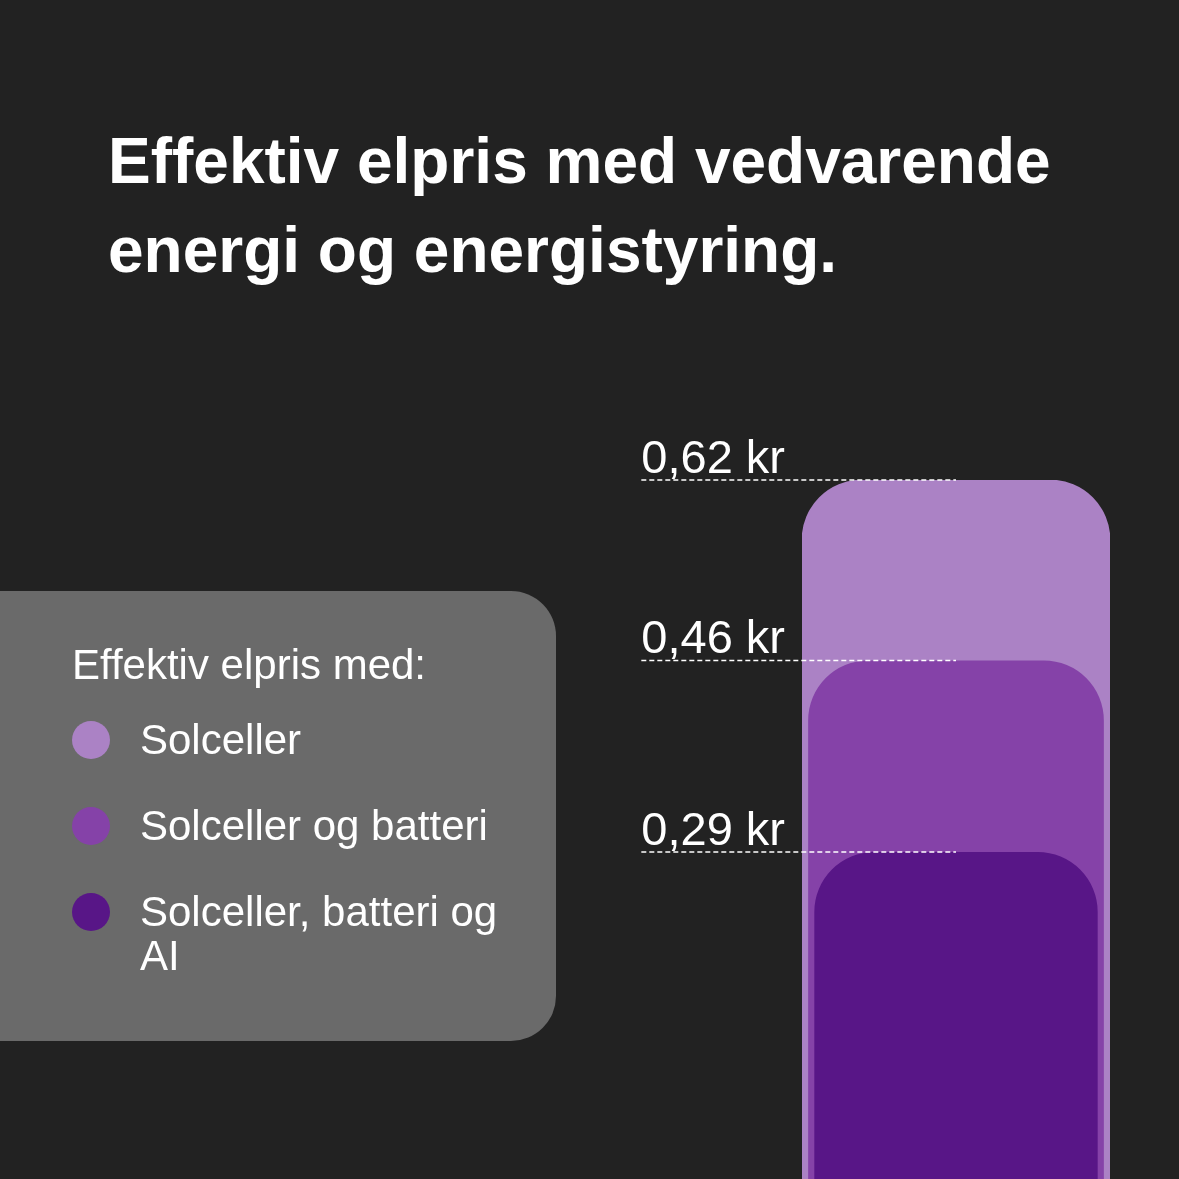  What do you see at coordinates (250, 664) in the screenshot?
I see `legend-title: Effektiv elpris med:` at bounding box center [250, 664].